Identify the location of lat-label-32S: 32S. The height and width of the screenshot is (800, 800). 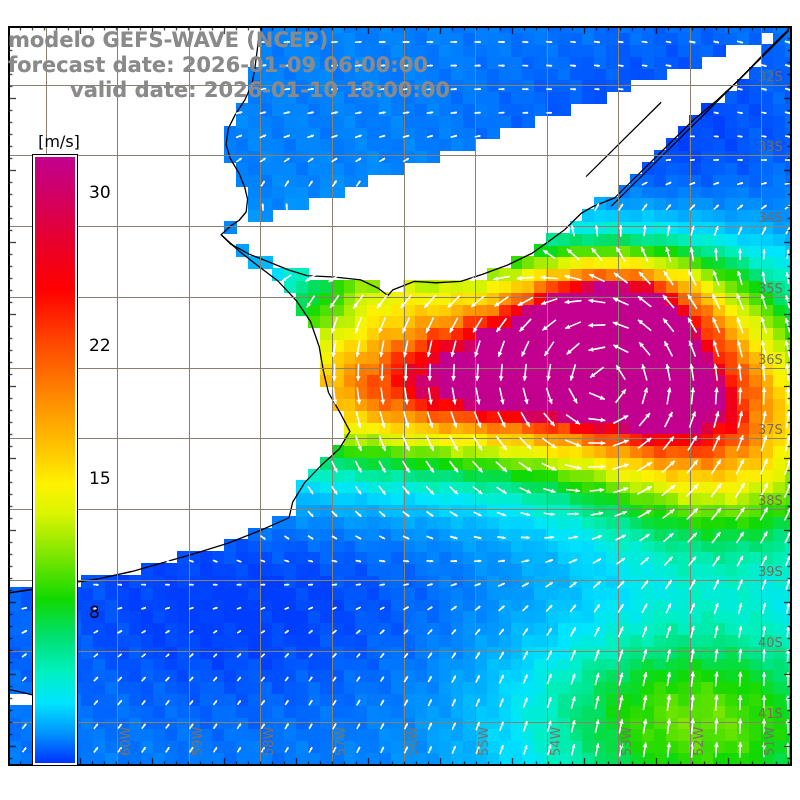
(770, 77).